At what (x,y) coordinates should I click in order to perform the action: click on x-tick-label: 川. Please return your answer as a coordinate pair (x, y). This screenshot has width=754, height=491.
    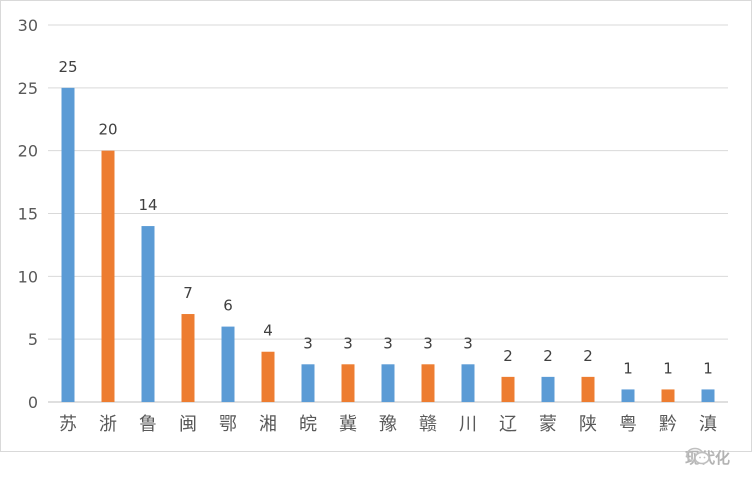
    Looking at the image, I should click on (468, 424).